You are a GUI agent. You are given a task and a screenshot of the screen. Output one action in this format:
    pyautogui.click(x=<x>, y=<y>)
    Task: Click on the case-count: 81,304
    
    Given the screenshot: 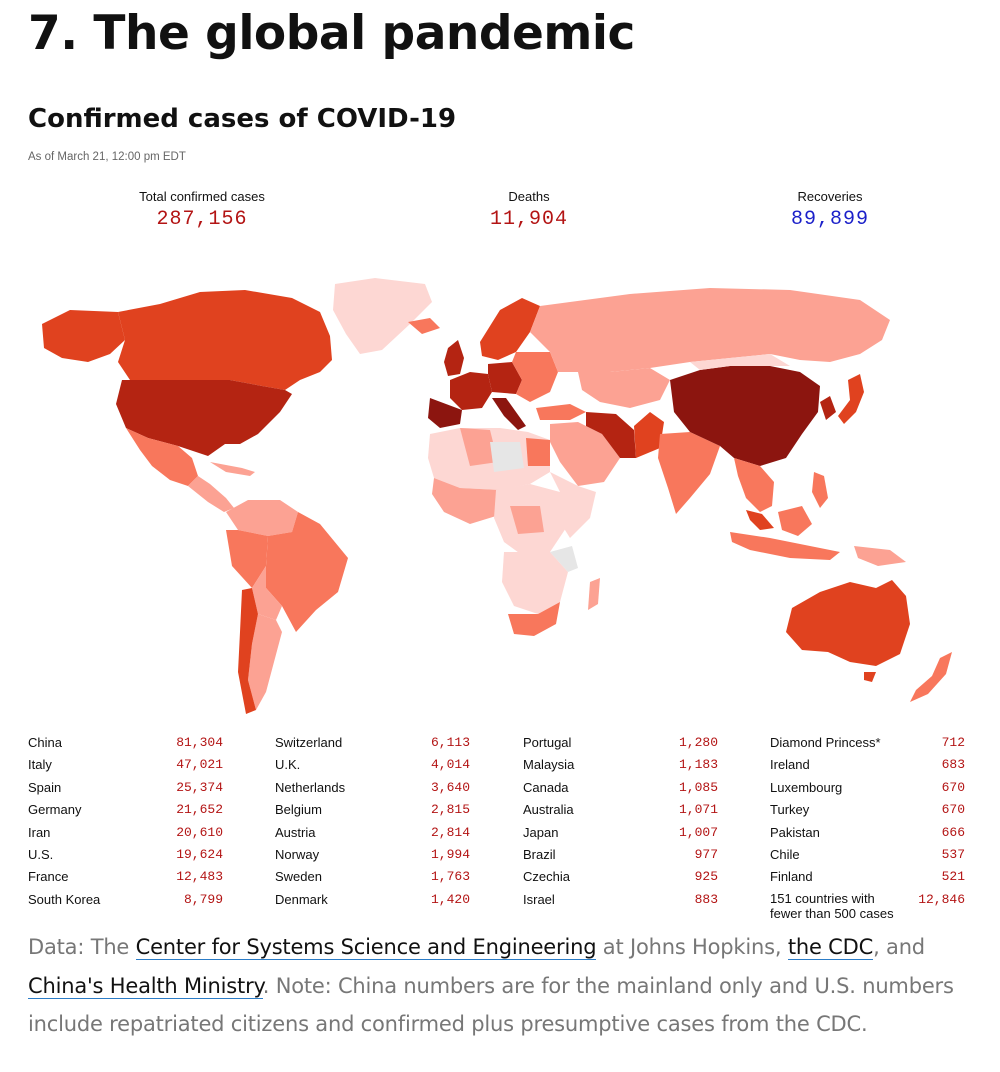 What is the action you would take?
    pyautogui.click(x=199, y=742)
    